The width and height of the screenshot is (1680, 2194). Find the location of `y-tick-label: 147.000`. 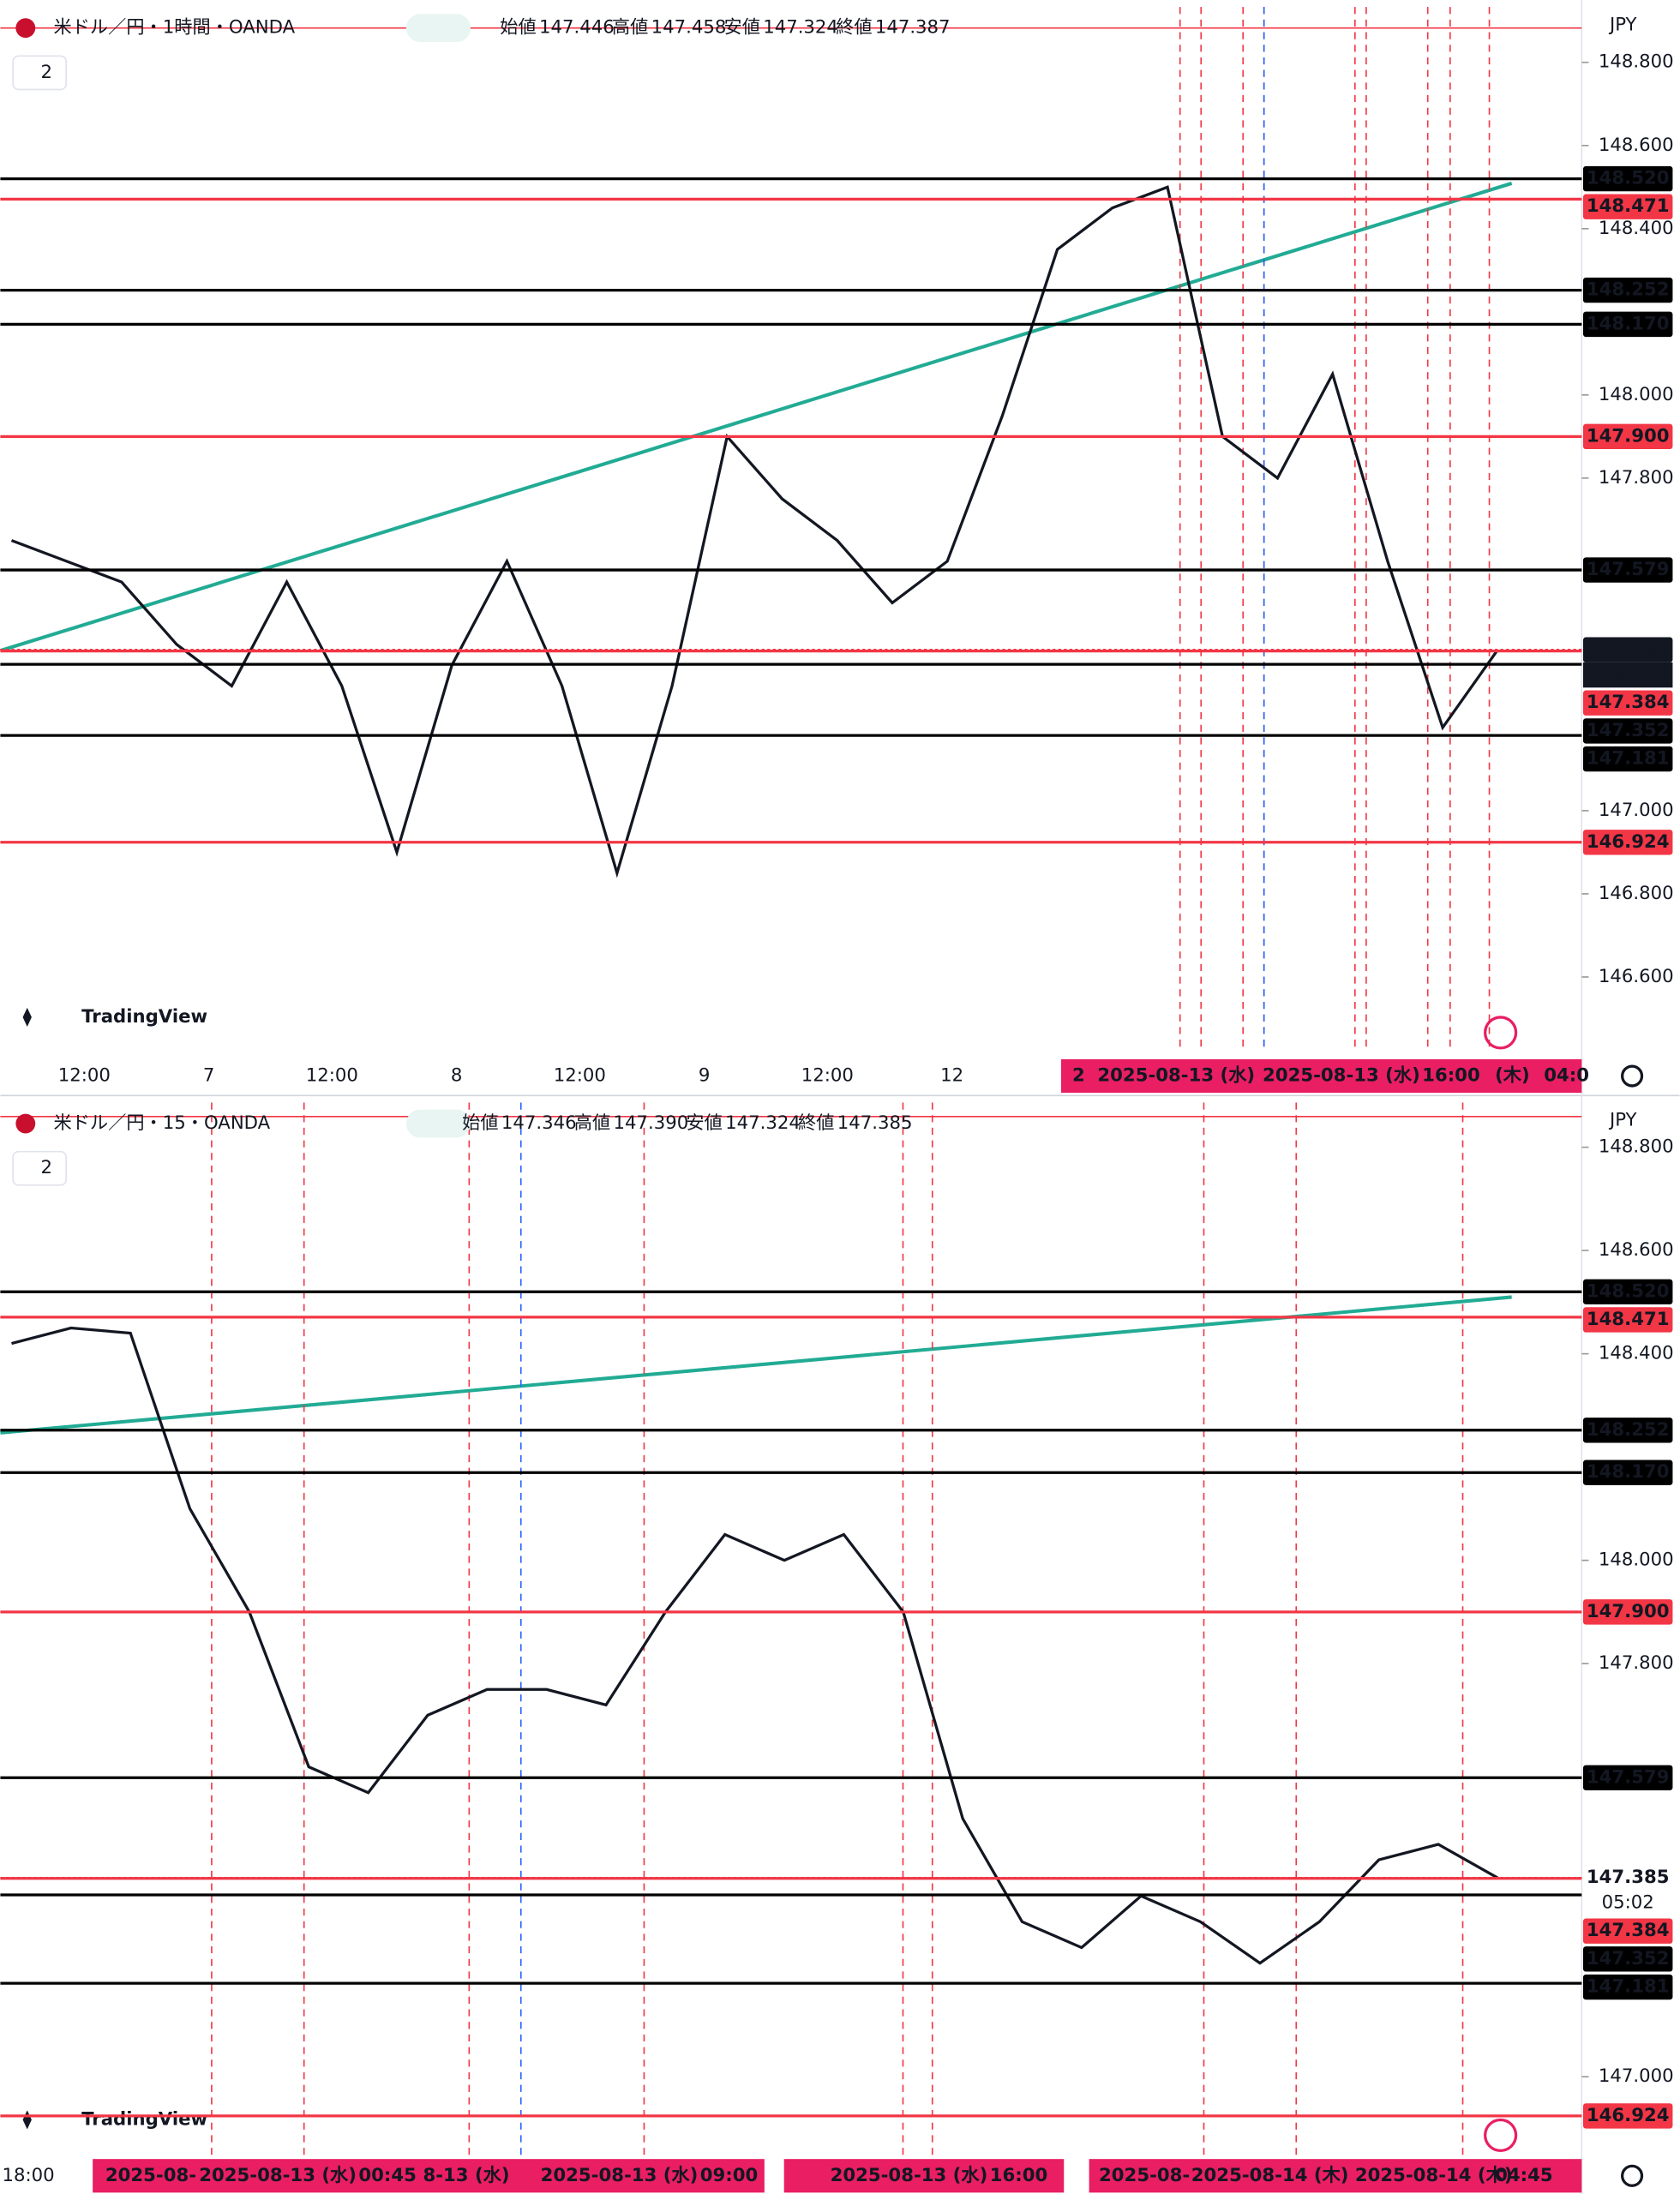

y-tick-label: 147.000 is located at coordinates (1636, 810).